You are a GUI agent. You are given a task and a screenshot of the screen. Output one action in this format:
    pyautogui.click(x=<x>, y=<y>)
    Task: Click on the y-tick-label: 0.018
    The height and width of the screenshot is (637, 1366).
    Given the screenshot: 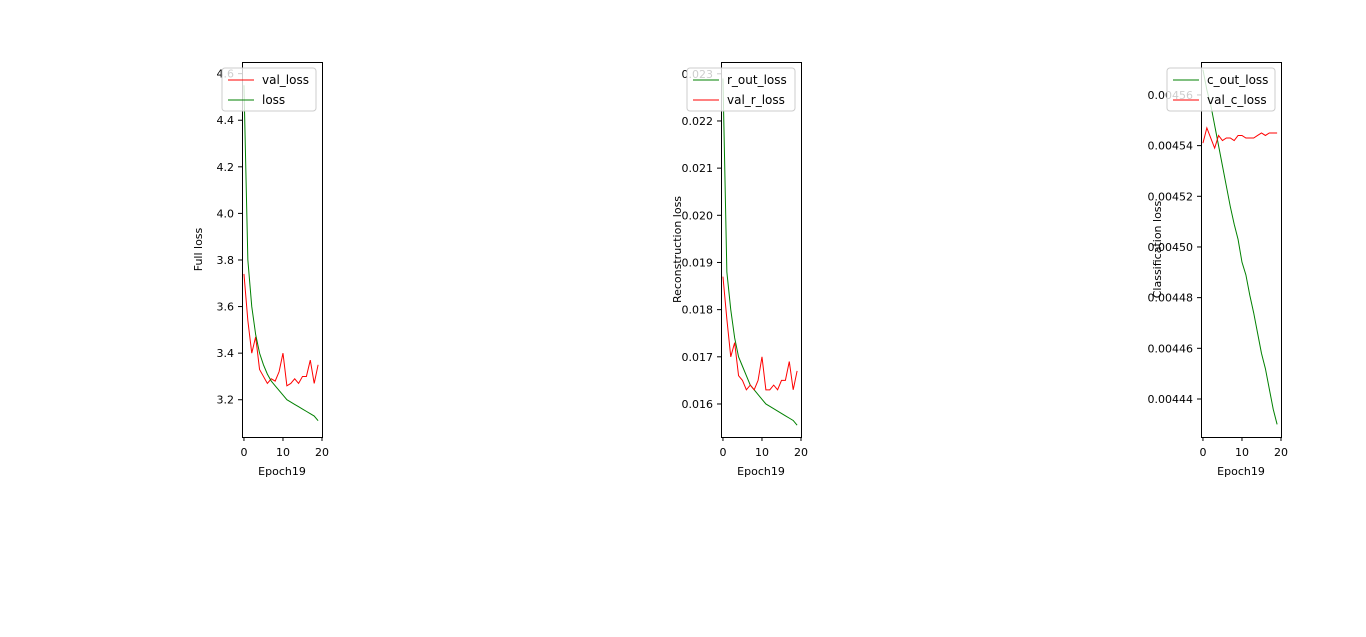 What is the action you would take?
    pyautogui.click(x=698, y=310)
    